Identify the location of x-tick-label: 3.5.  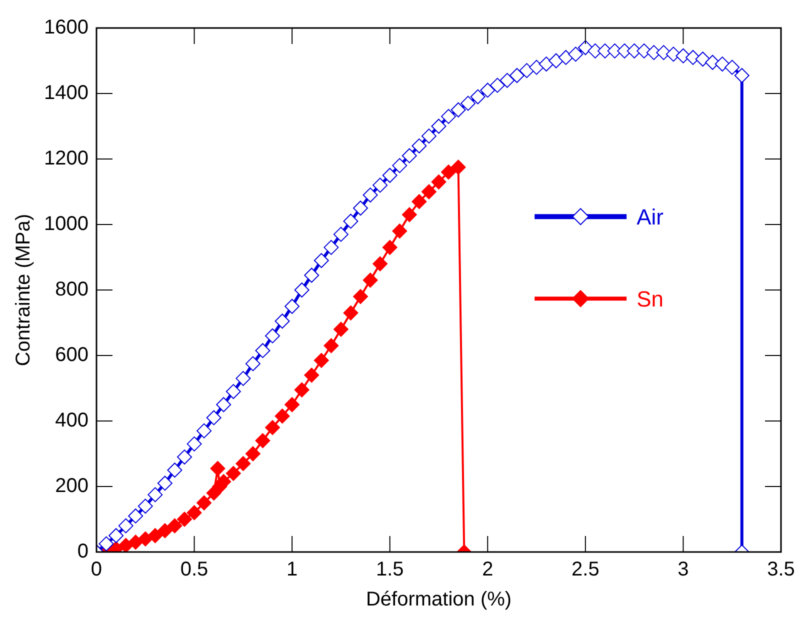
(781, 569).